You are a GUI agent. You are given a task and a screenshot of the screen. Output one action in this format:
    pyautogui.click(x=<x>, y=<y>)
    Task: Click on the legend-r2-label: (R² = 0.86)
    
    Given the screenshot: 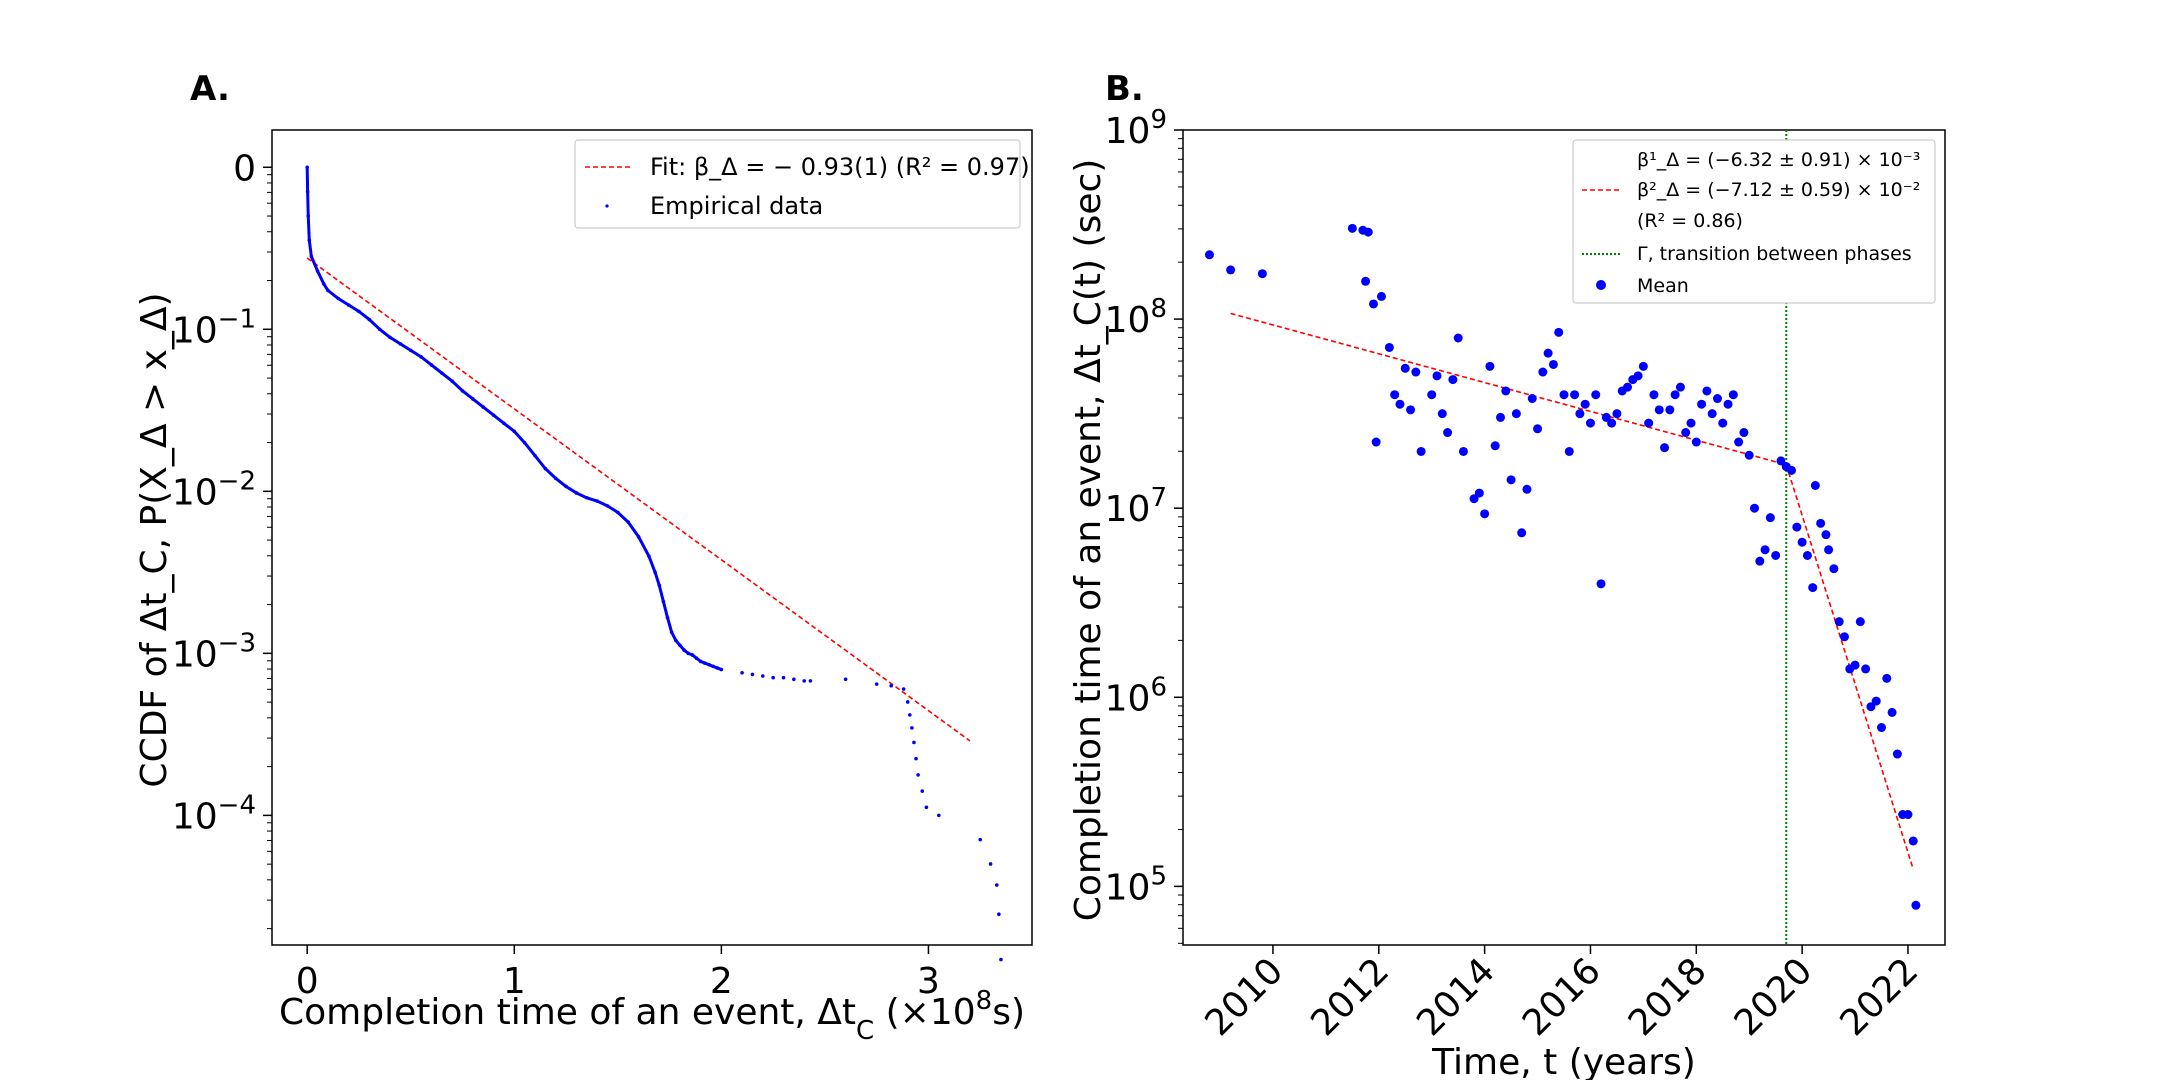 What is the action you would take?
    pyautogui.click(x=1690, y=221)
    